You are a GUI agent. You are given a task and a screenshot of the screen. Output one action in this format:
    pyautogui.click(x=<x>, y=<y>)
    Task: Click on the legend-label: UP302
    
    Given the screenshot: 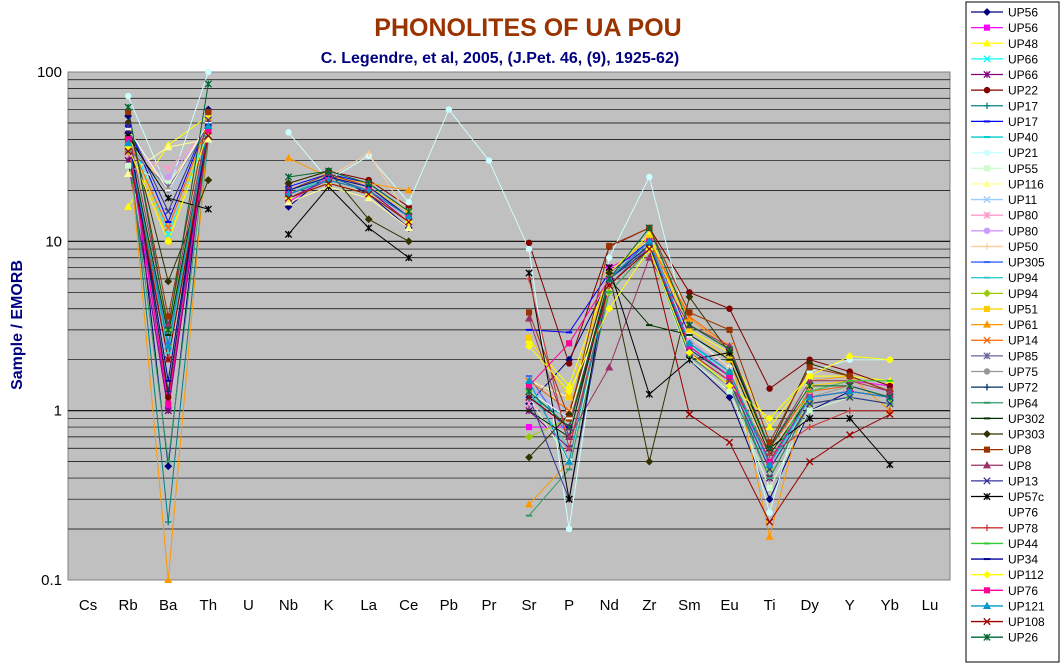 What is the action you would take?
    pyautogui.click(x=1026, y=419)
    